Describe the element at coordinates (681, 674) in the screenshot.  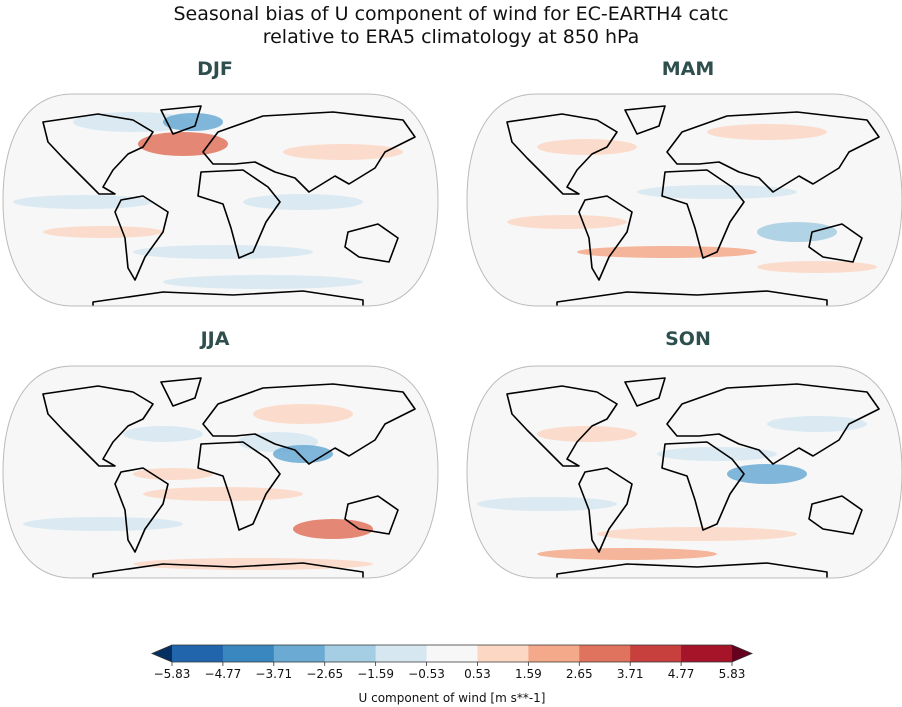
I see `colorbar-tick-label: 4.77` at that location.